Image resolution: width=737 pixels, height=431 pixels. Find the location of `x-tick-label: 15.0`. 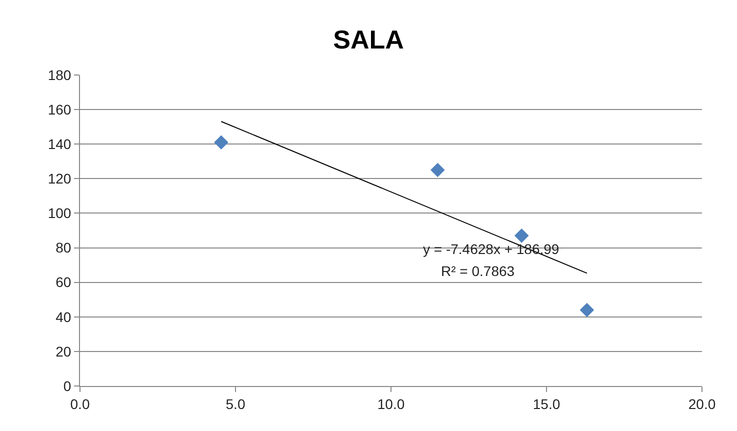

x-tick-label: 15.0 is located at coordinates (546, 404).